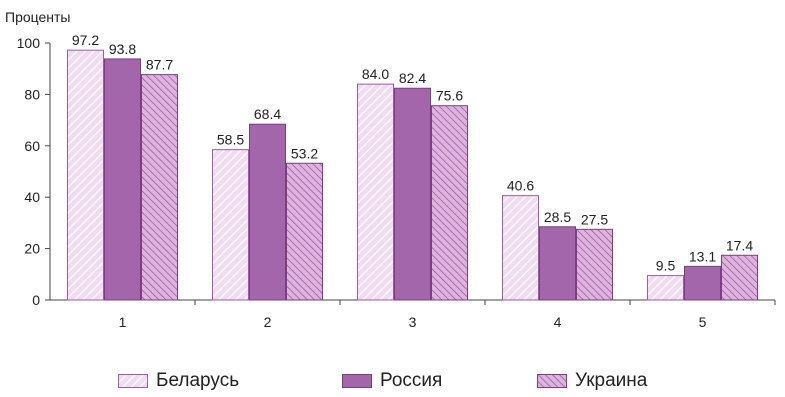  I want to click on data-label: 9.5, so click(666, 266).